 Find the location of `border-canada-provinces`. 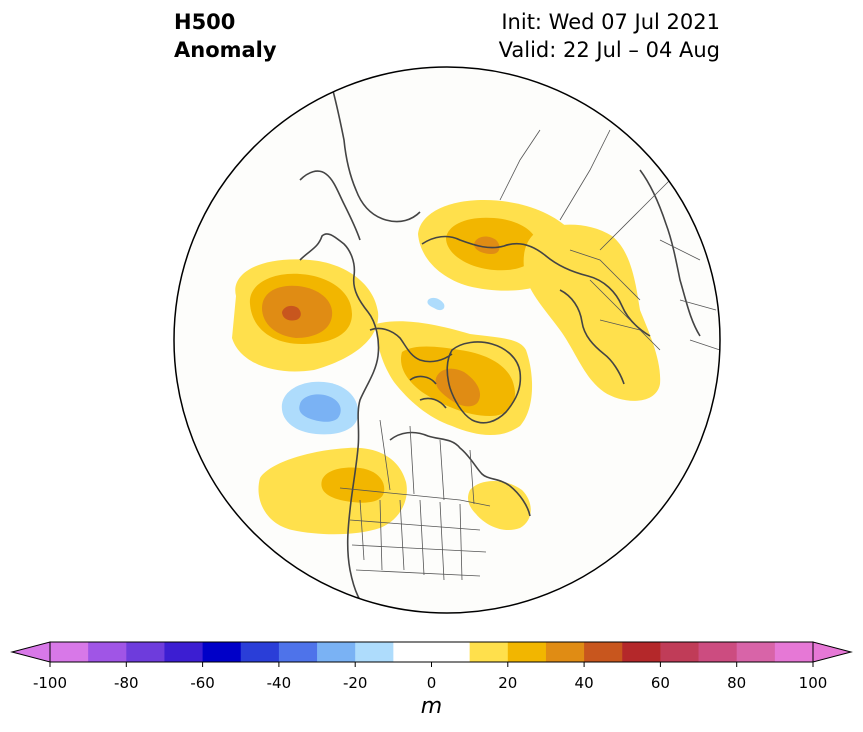

border-canada-provinces is located at coordinates (427, 462).